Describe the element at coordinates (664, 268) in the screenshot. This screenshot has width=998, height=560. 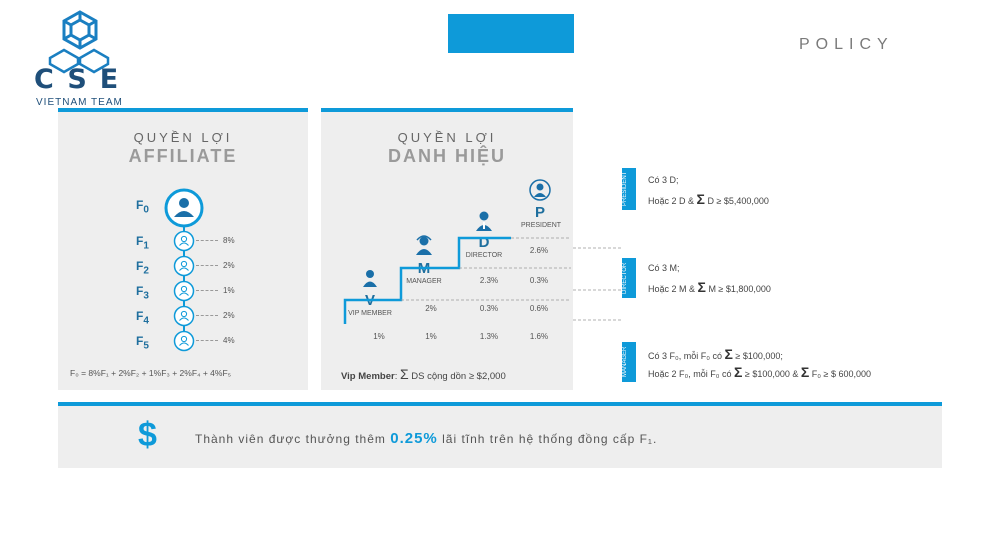
I see `director-condition-line1: Có 3 M;` at that location.